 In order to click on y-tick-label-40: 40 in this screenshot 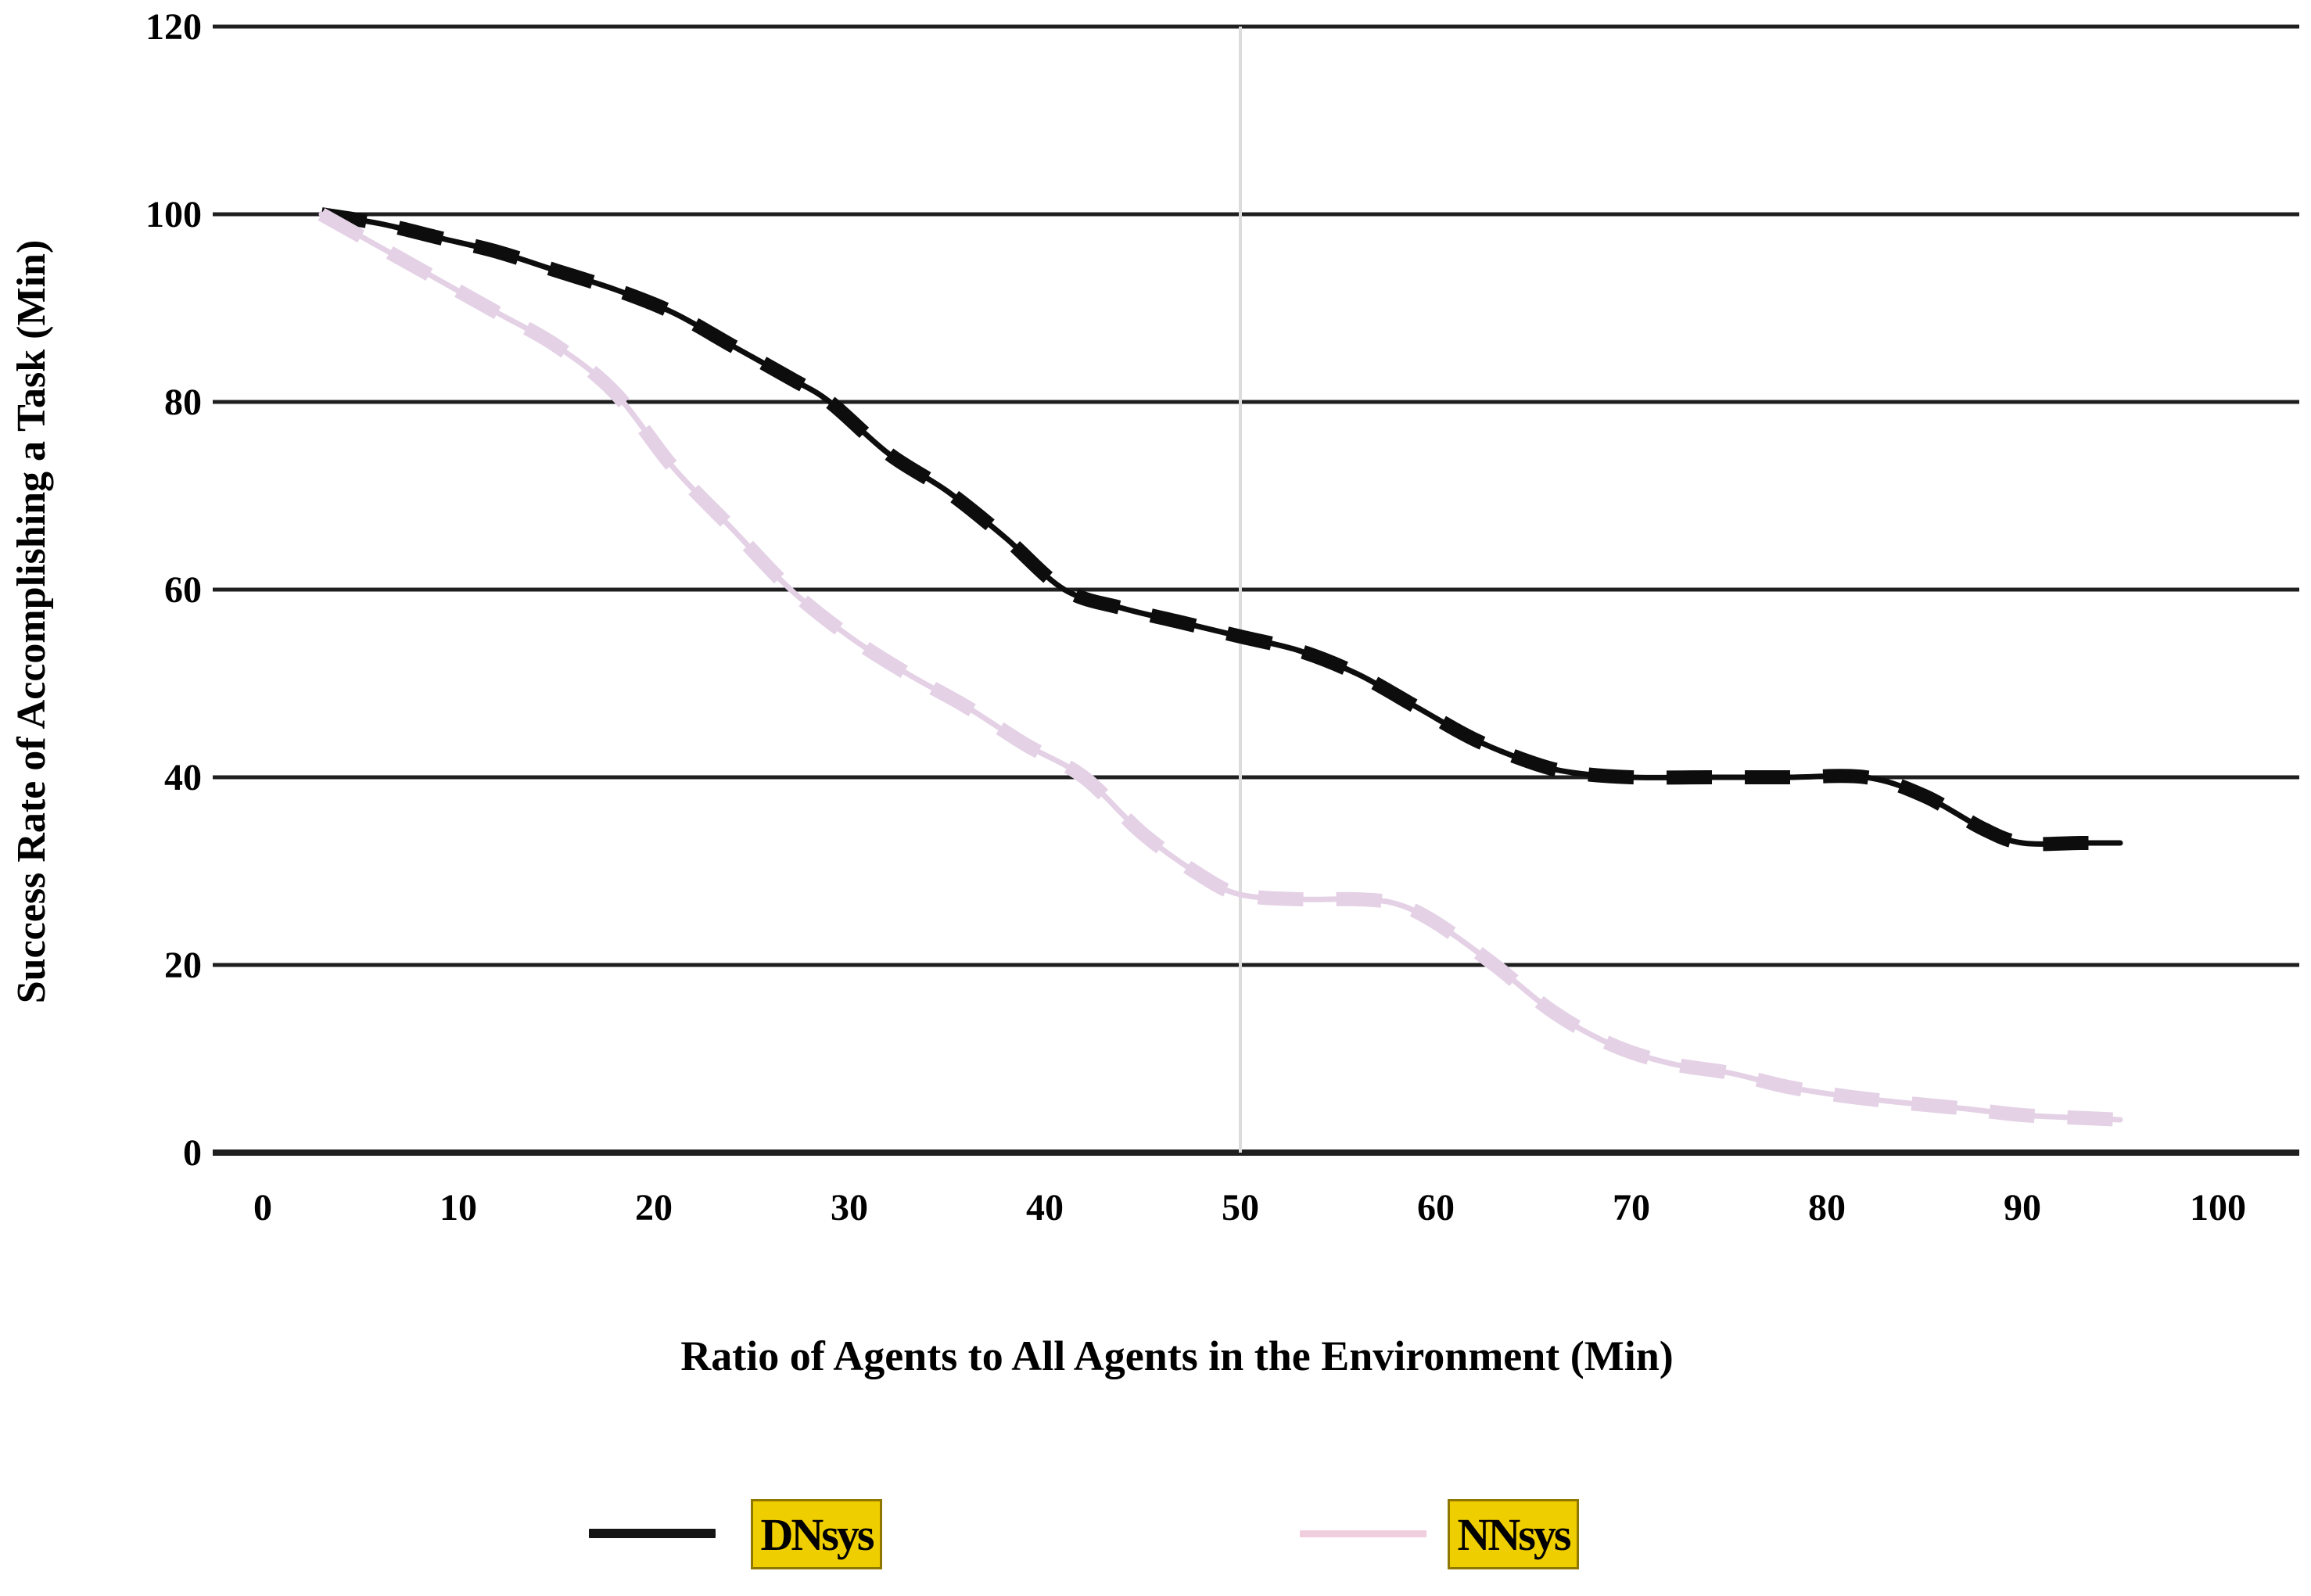, I will do `click(183, 778)`.